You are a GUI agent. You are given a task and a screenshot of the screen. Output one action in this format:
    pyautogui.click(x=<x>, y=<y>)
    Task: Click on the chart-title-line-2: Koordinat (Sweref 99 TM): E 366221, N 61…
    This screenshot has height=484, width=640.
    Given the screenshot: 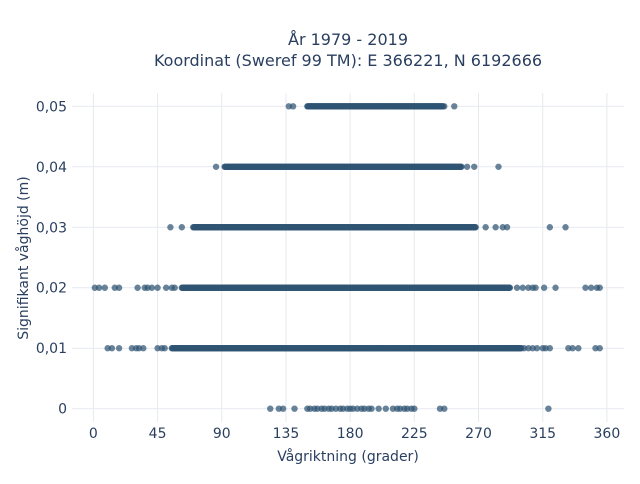 What is the action you would take?
    pyautogui.click(x=348, y=60)
    